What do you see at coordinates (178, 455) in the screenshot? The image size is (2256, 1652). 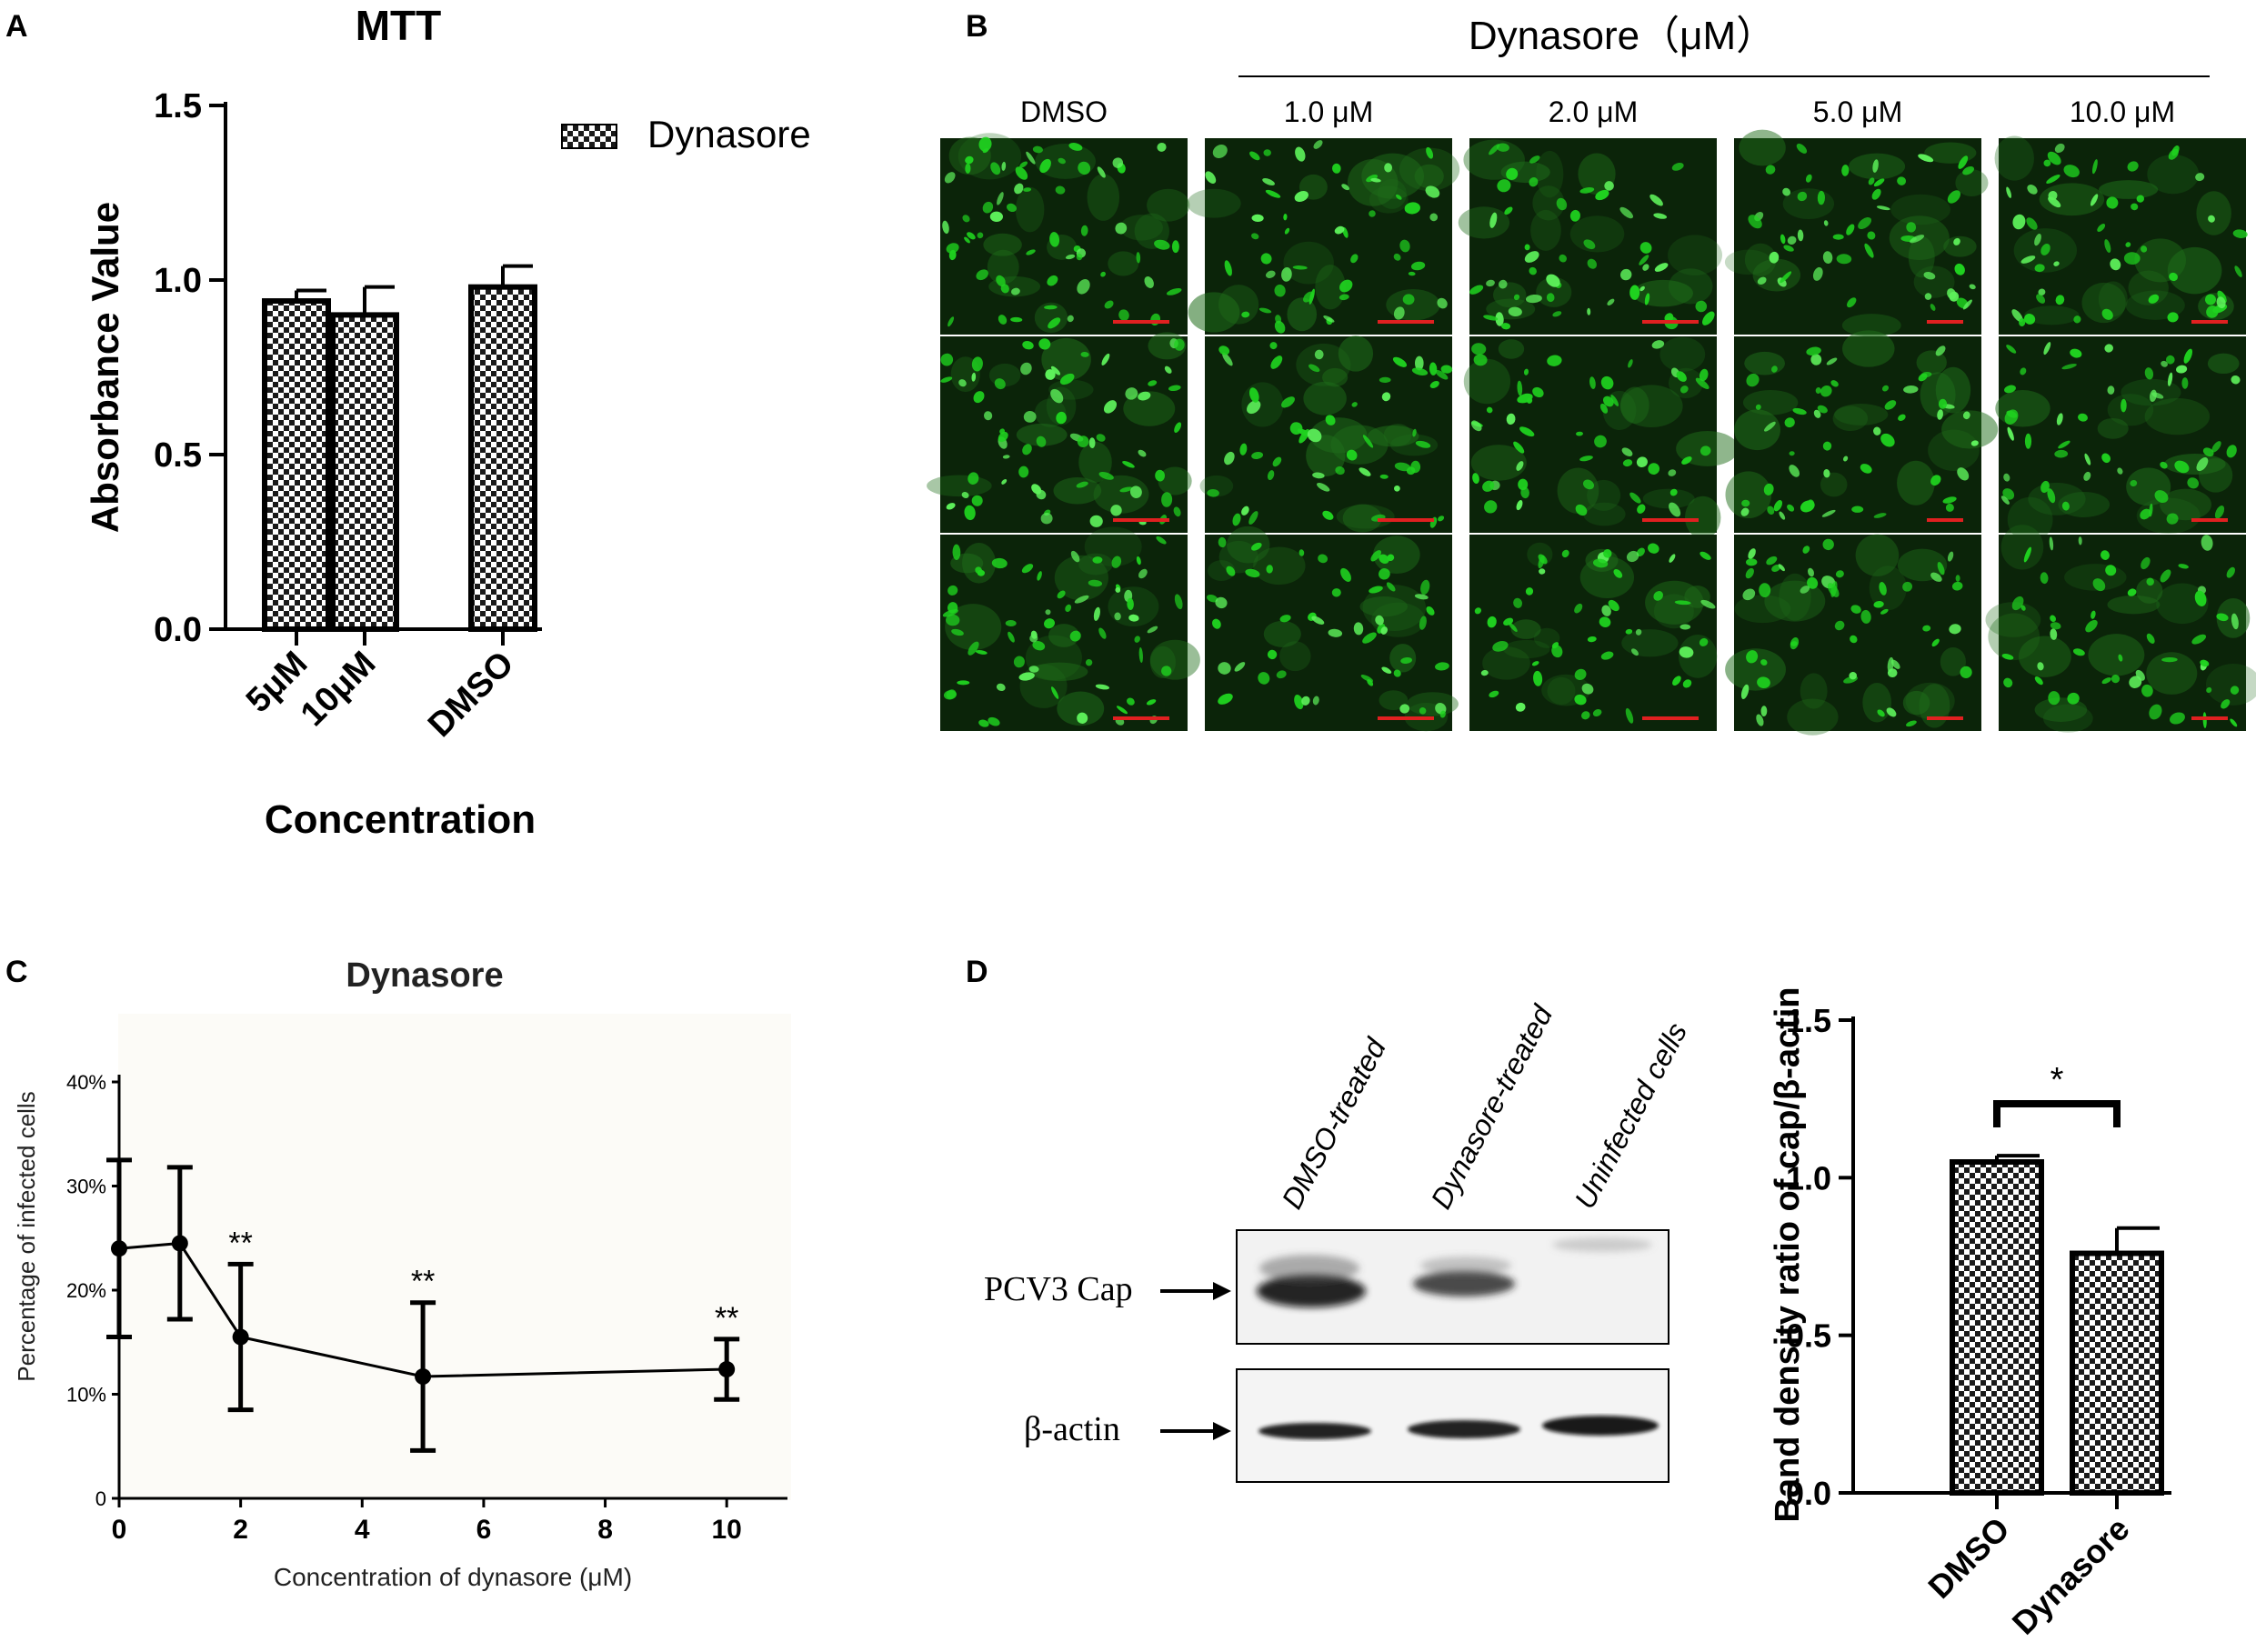 I see `a-ytick-label: 0.5` at bounding box center [178, 455].